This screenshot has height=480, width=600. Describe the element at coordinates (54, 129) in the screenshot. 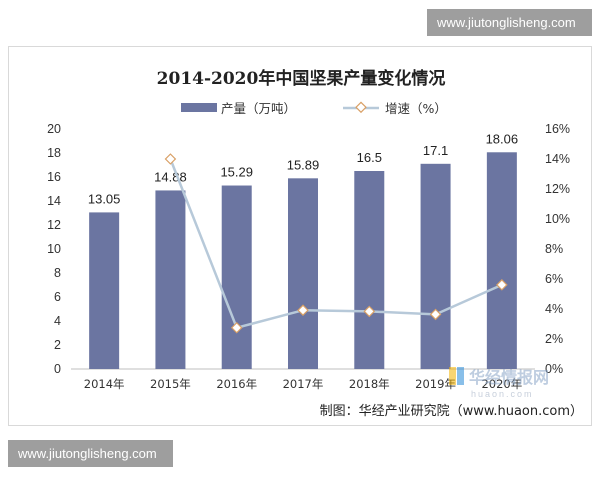

I see `y-left-tick-label: 20` at that location.